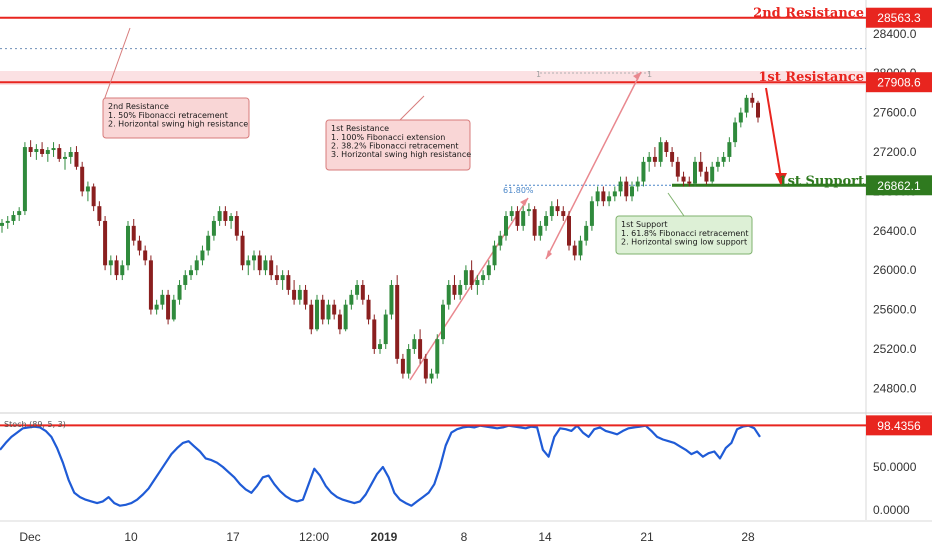  I want to click on level-price-tag-label: 26862.1, so click(899, 186).